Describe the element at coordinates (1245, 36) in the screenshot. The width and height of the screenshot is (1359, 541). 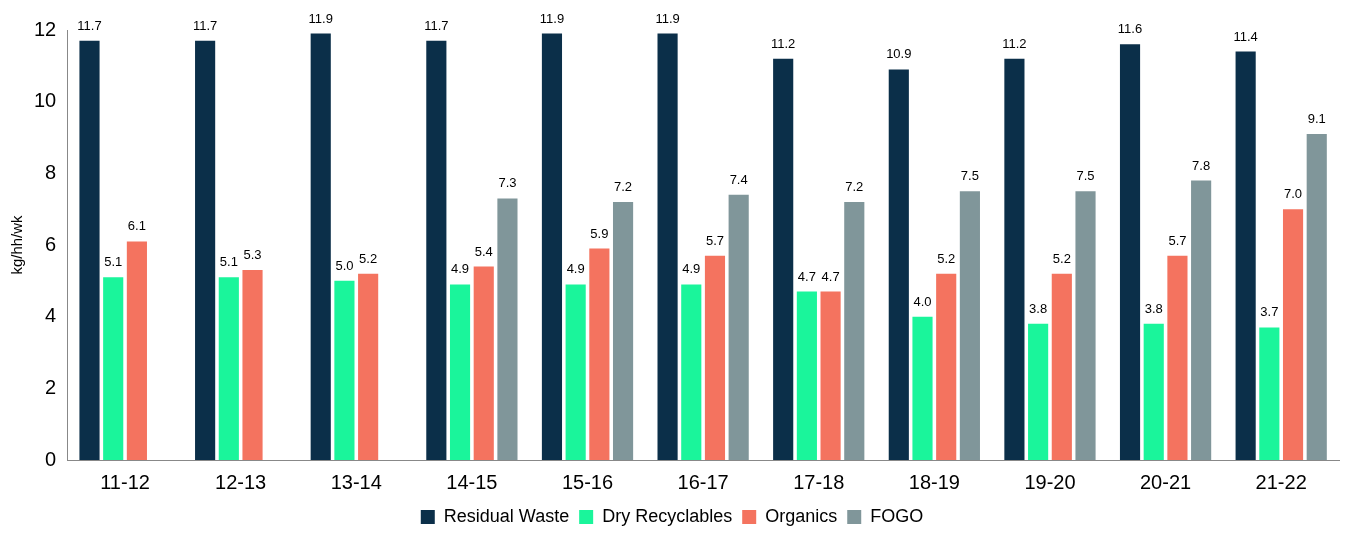
I see `data-label: 11.4` at that location.